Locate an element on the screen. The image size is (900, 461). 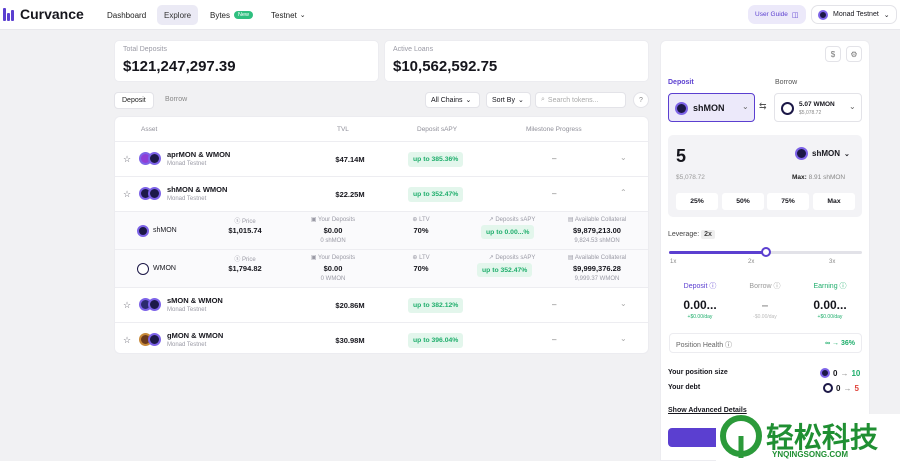
collateral-sub: 9,999.37 WMON is located at coordinates (597, 279).